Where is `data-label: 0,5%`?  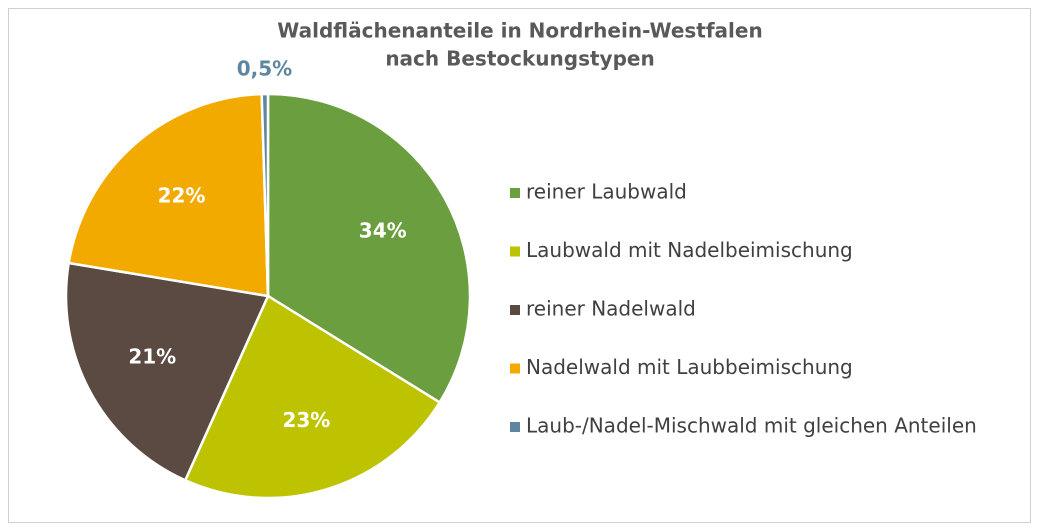 data-label: 0,5% is located at coordinates (264, 69).